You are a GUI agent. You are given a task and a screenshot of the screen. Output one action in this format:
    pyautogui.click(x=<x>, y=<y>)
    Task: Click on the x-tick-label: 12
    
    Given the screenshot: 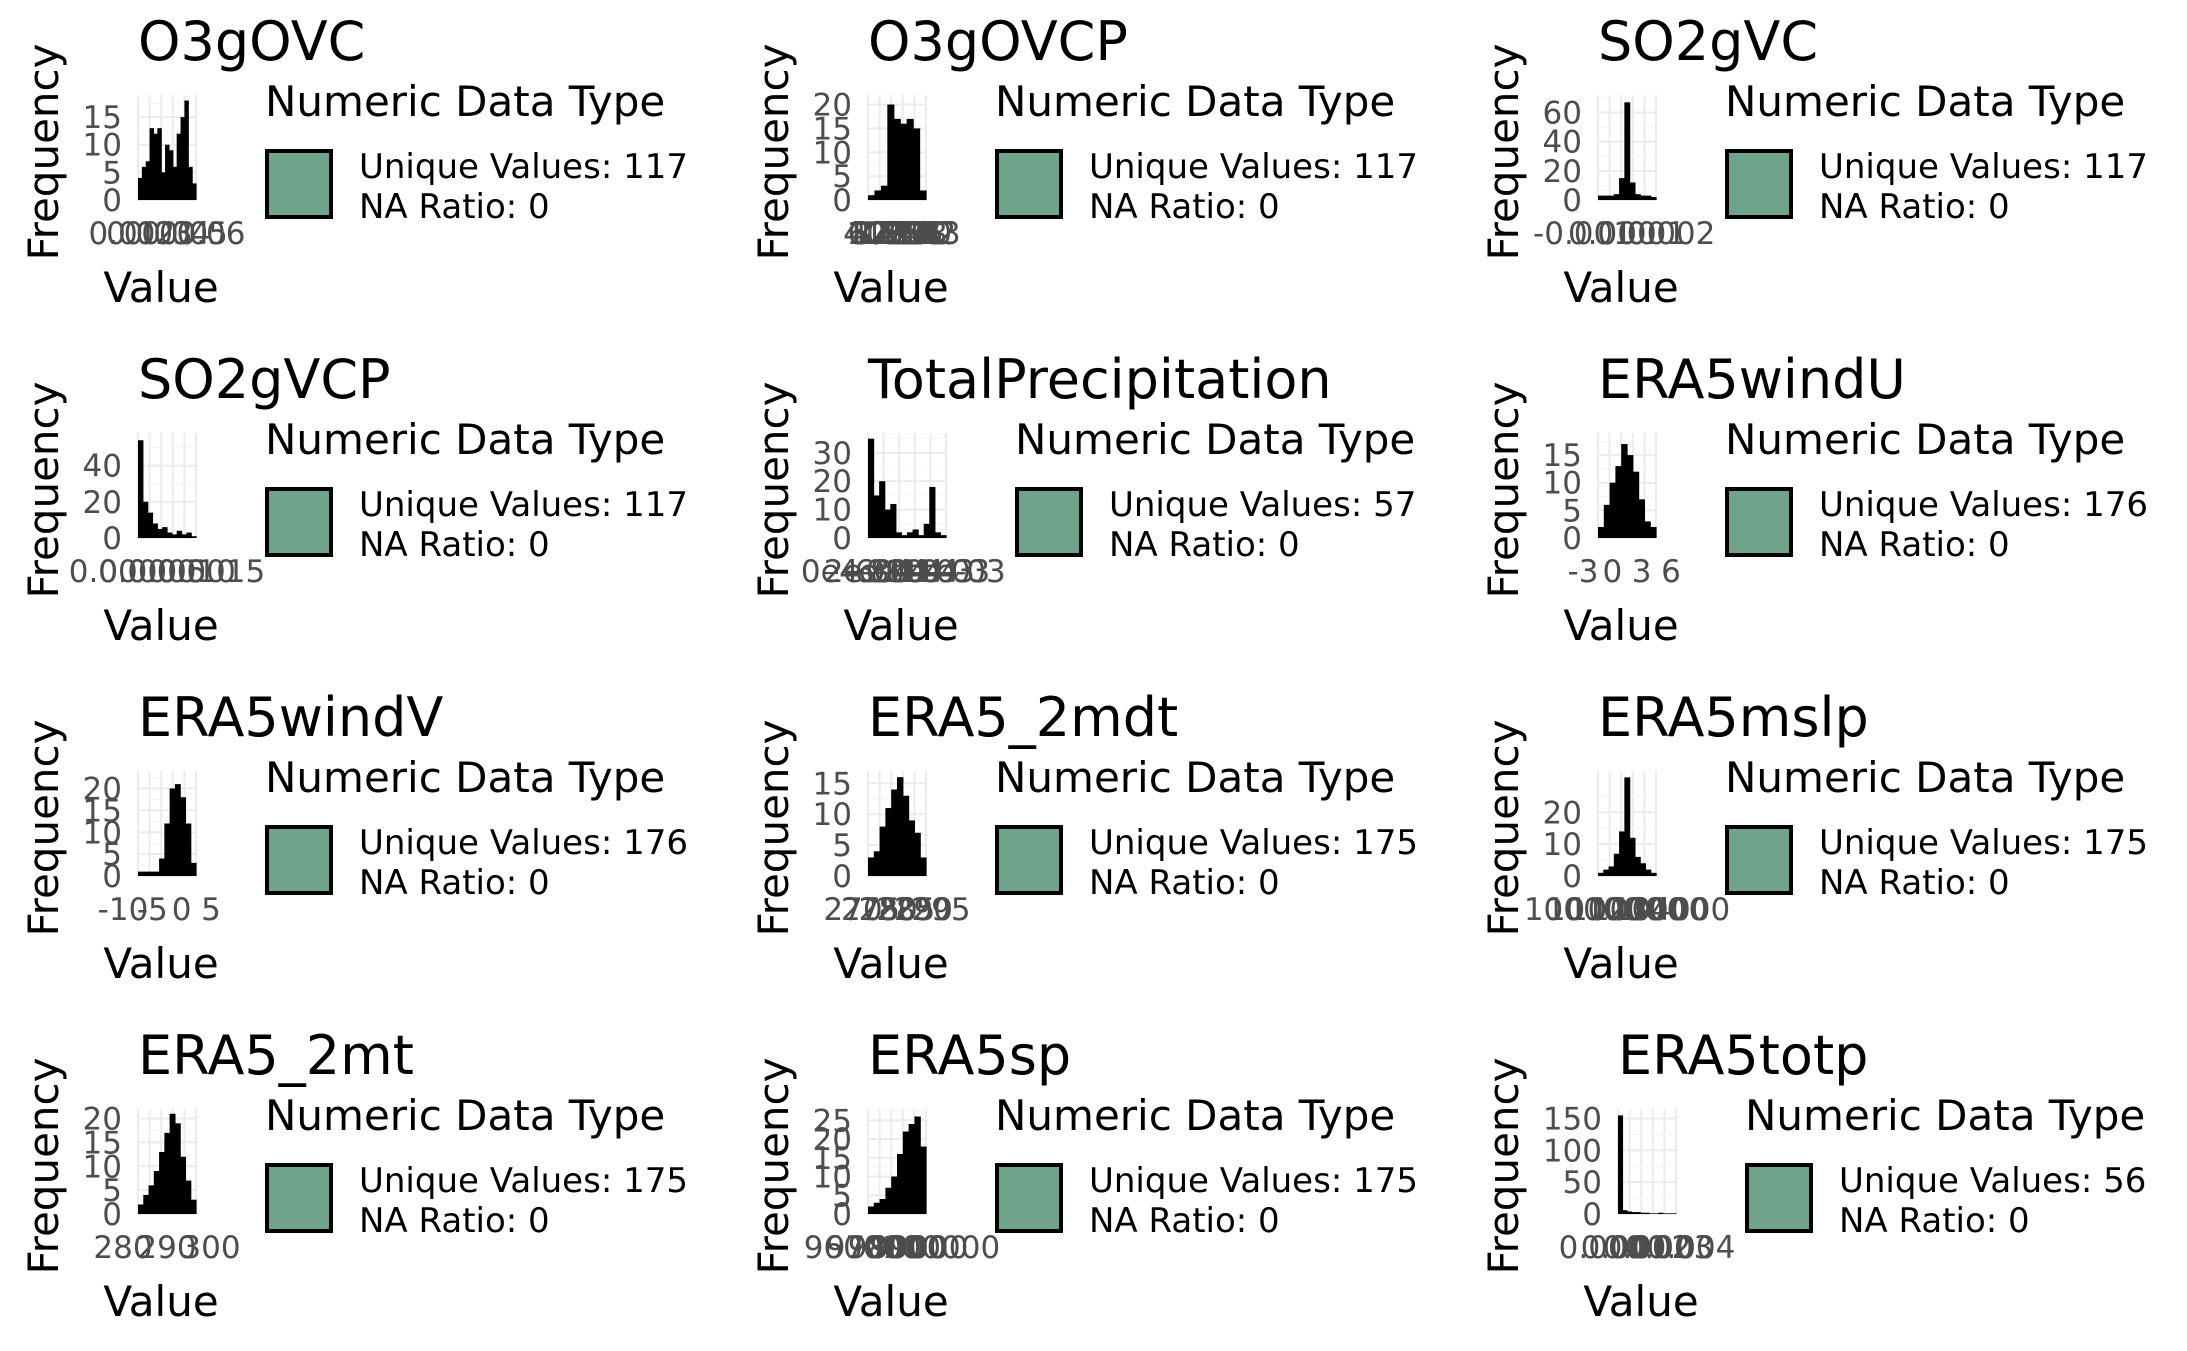 What is the action you would take?
    pyautogui.click(x=870, y=234)
    